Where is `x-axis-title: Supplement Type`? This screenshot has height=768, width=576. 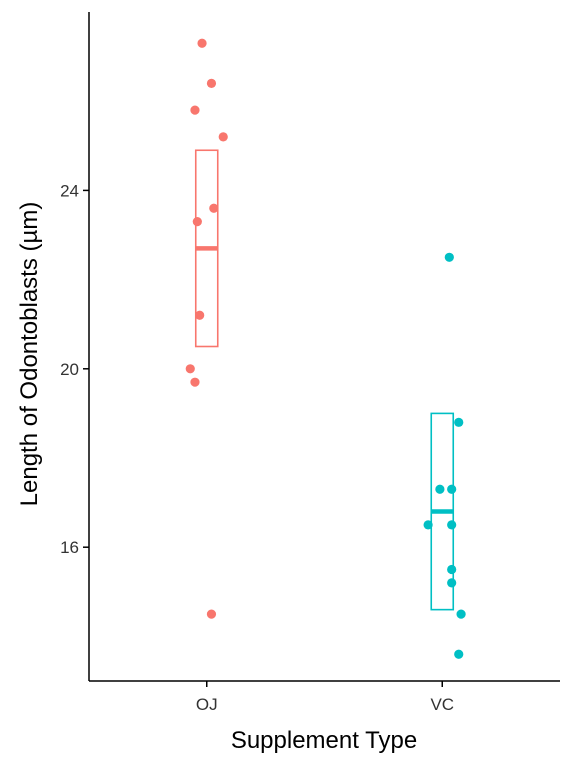 x-axis-title: Supplement Type is located at coordinates (324, 740).